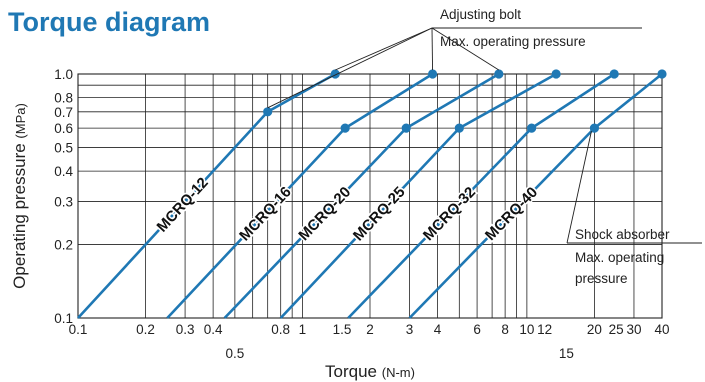 Image resolution: width=705 pixels, height=382 pixels. I want to click on x-axis-label: Torque (N-m), so click(370, 371).